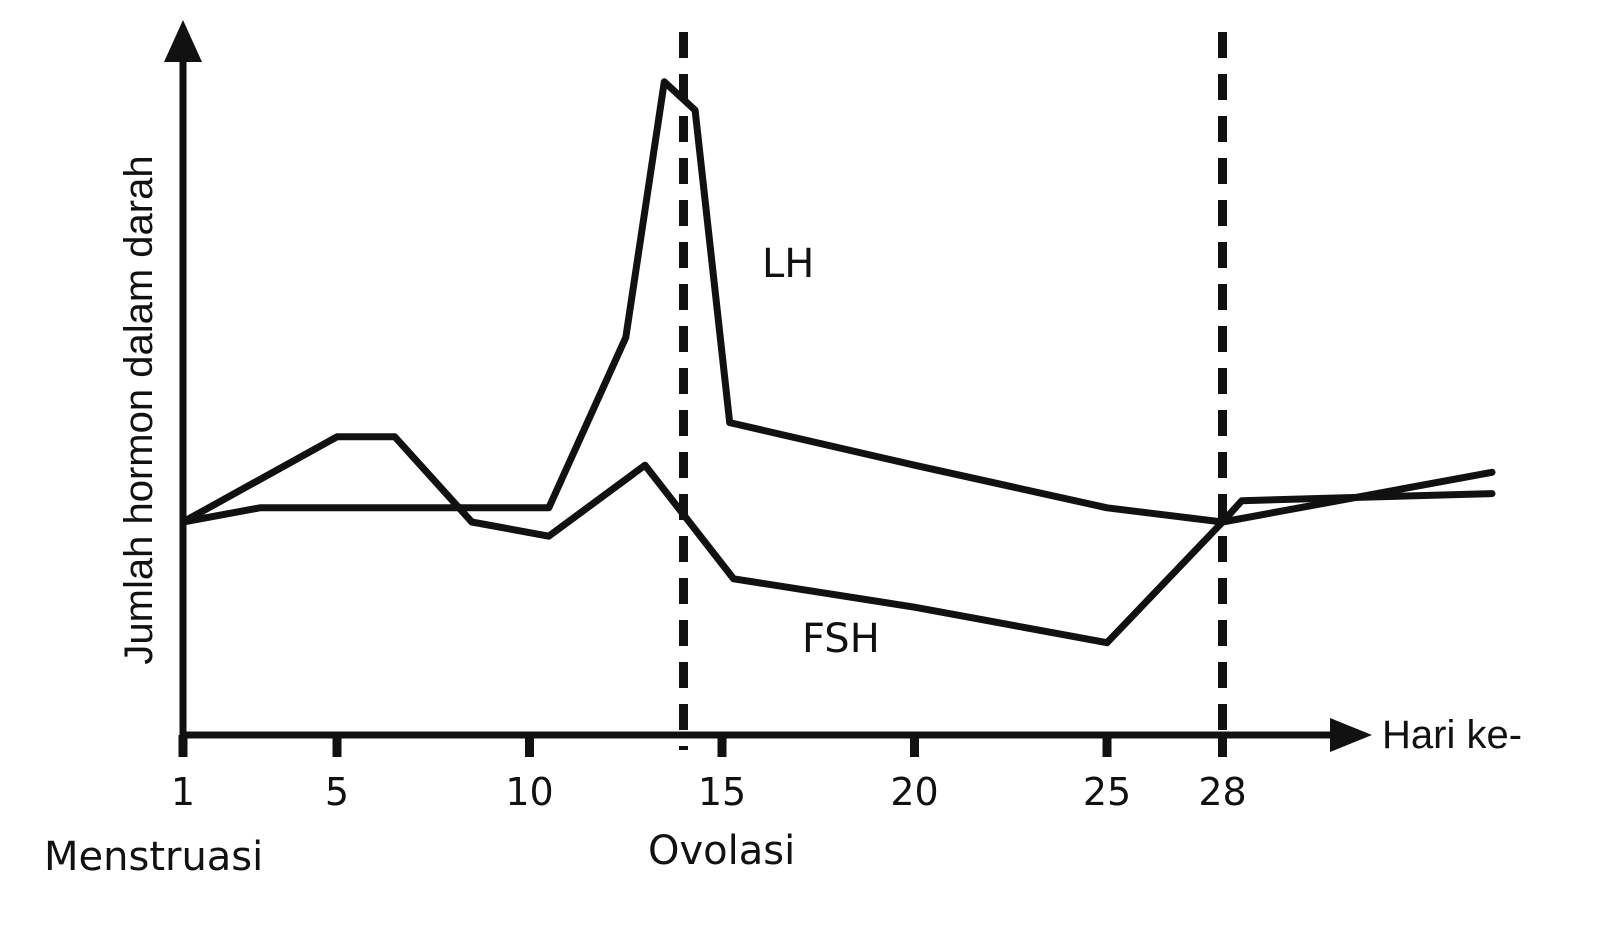  I want to click on x-tick-label-20: 20, so click(914, 792).